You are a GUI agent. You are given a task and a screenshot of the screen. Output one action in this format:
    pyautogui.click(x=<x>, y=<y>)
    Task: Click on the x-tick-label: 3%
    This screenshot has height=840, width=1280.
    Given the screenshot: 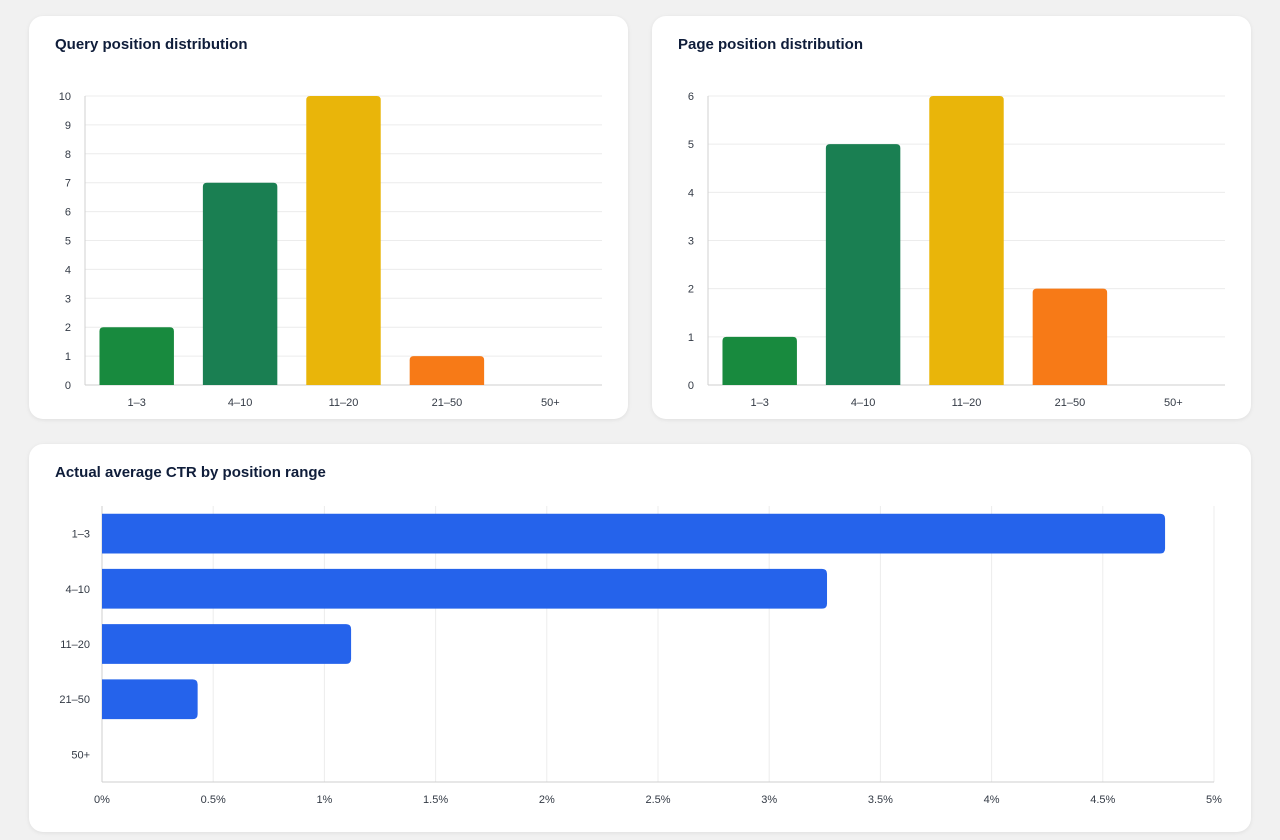 What is the action you would take?
    pyautogui.click(x=769, y=800)
    